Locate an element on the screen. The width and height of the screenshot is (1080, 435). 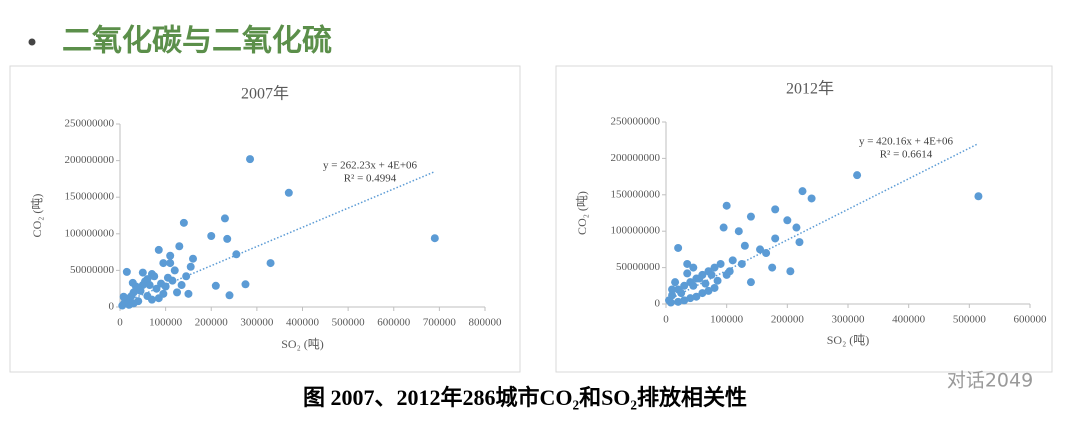
y-axis-label: CO₂ (吨) is located at coordinates (37, 216).